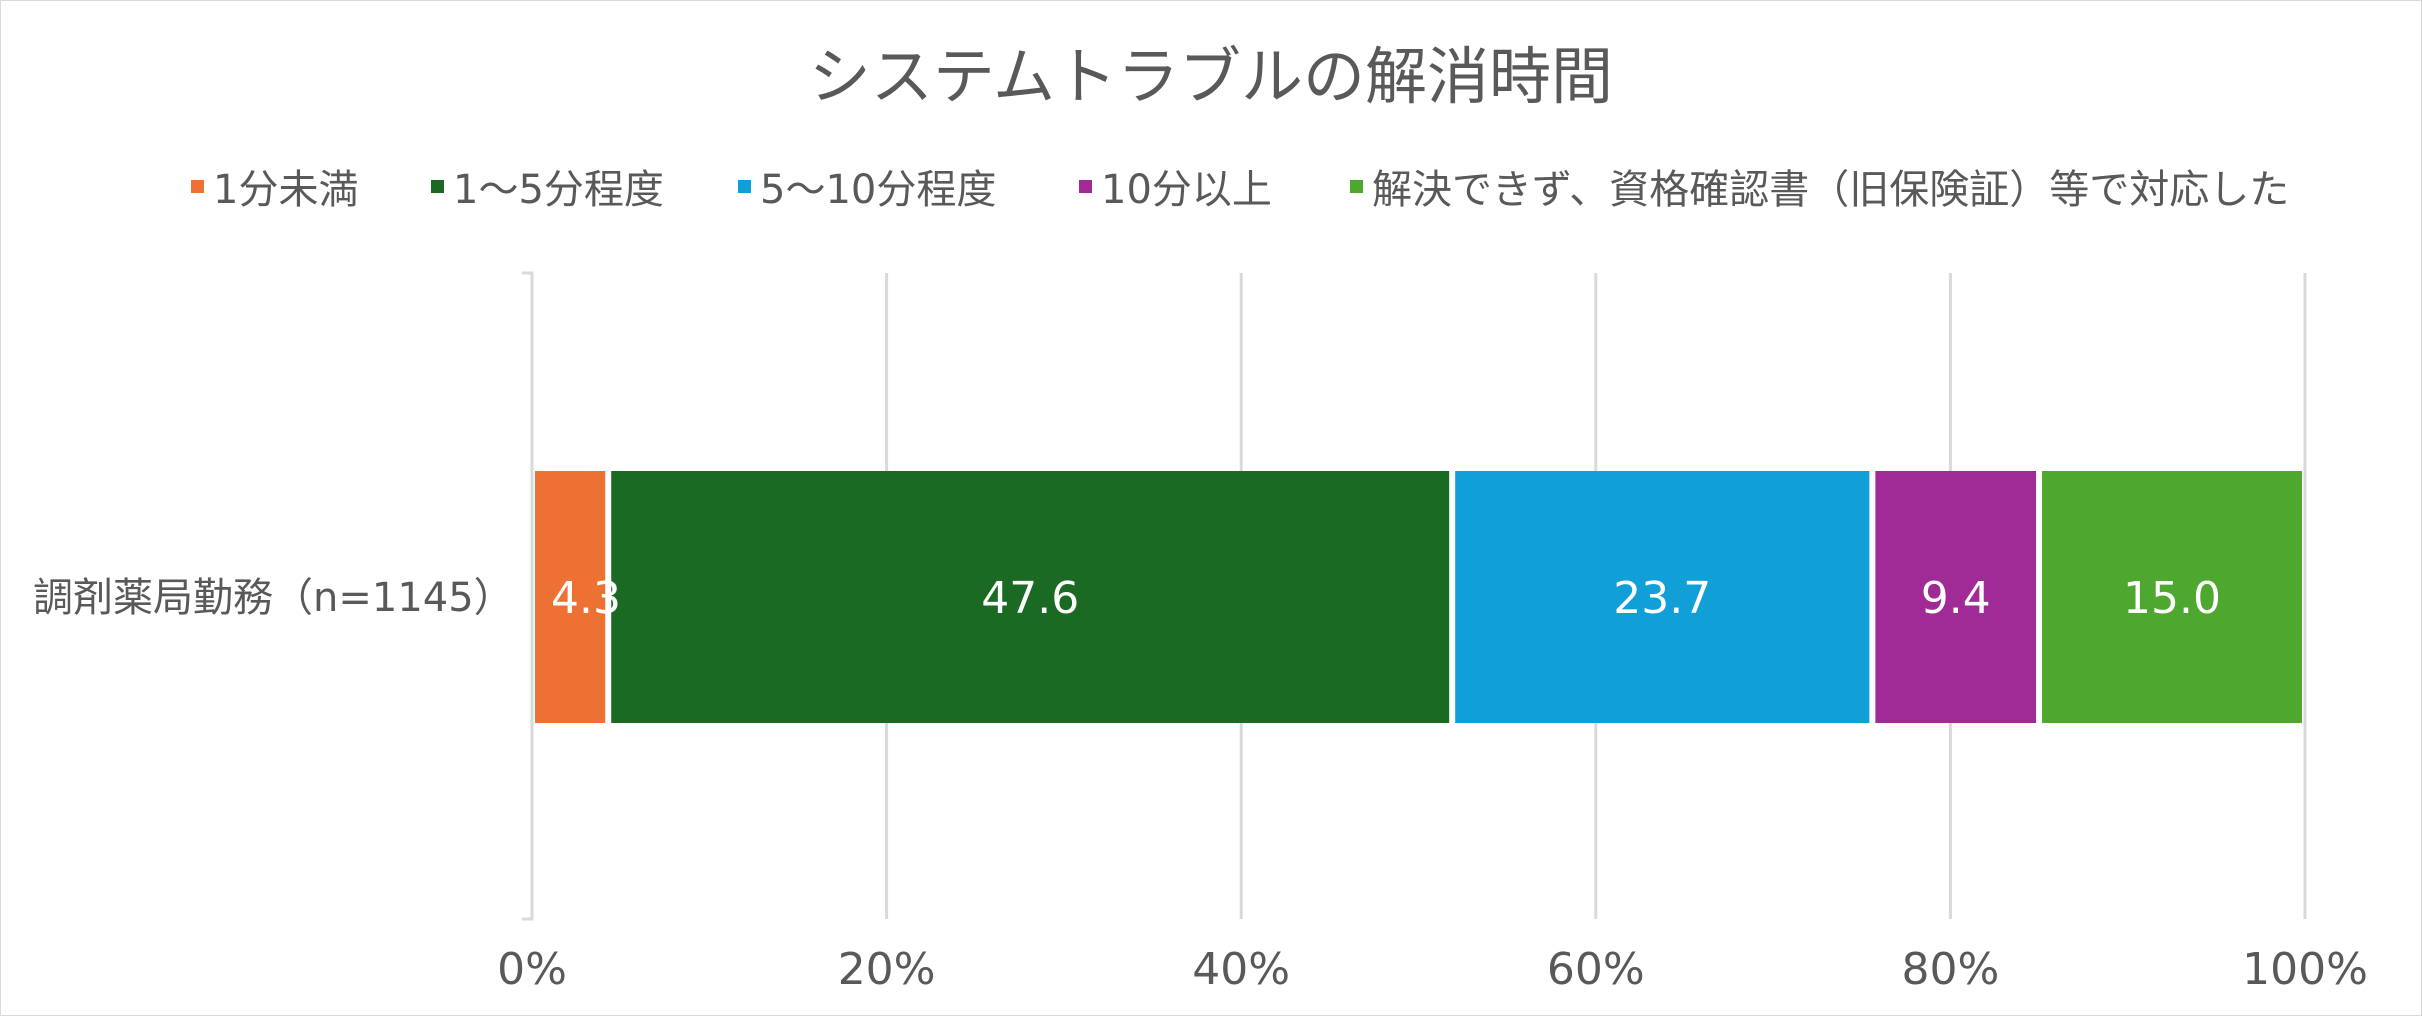 The height and width of the screenshot is (1016, 2422). Describe the element at coordinates (2305, 969) in the screenshot. I see `x-tick-label-6: 100%` at that location.